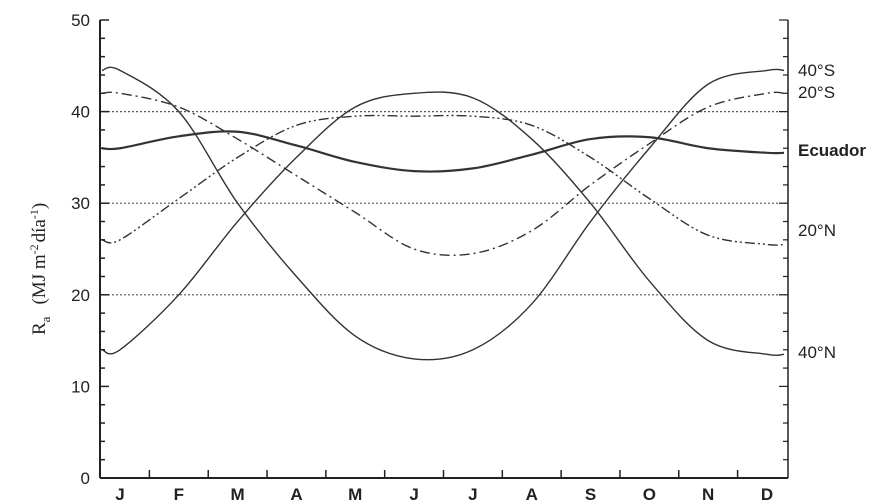  What do you see at coordinates (355, 494) in the screenshot?
I see `x-tick-label-5: M` at bounding box center [355, 494].